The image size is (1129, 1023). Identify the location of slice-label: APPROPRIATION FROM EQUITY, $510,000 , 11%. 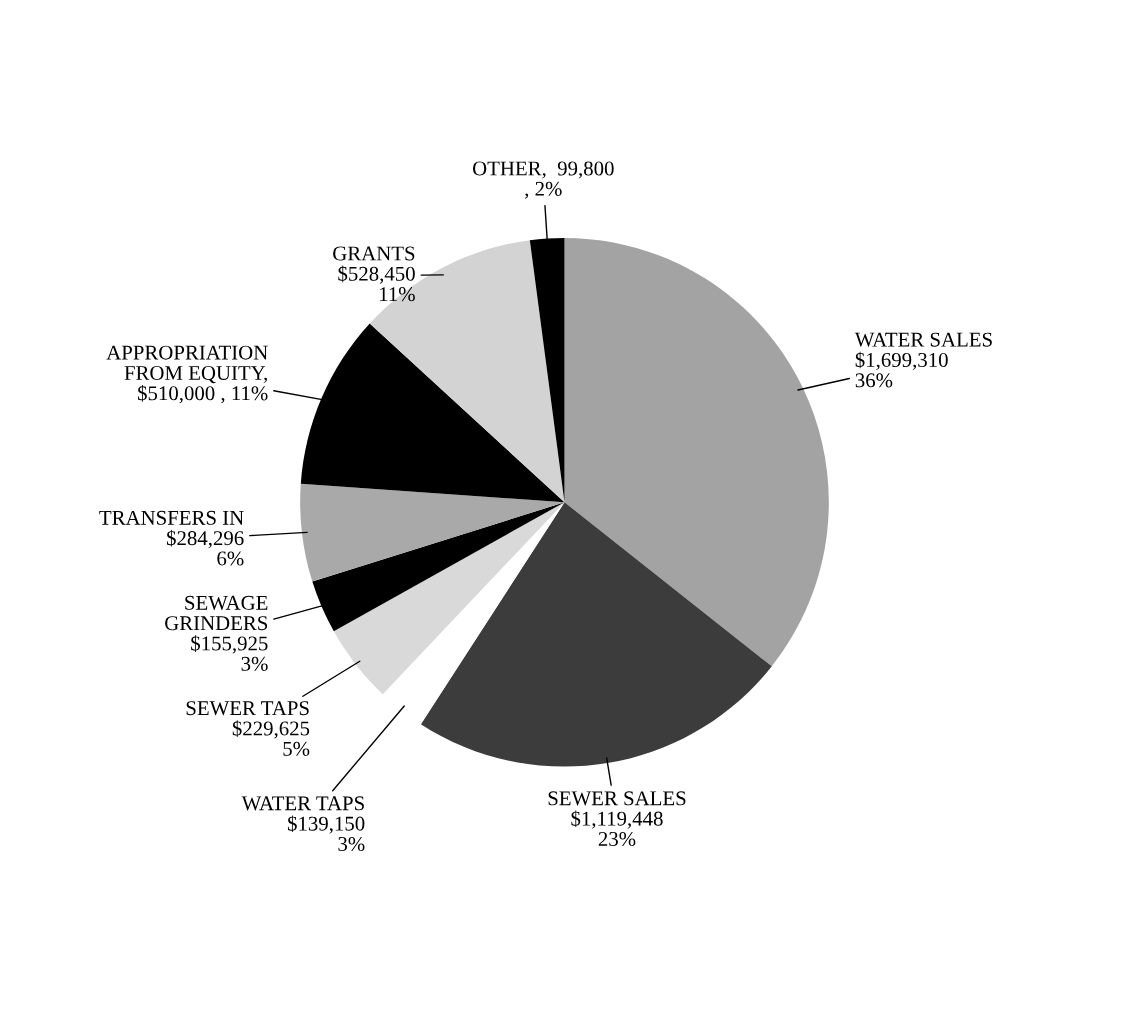
(187, 374).